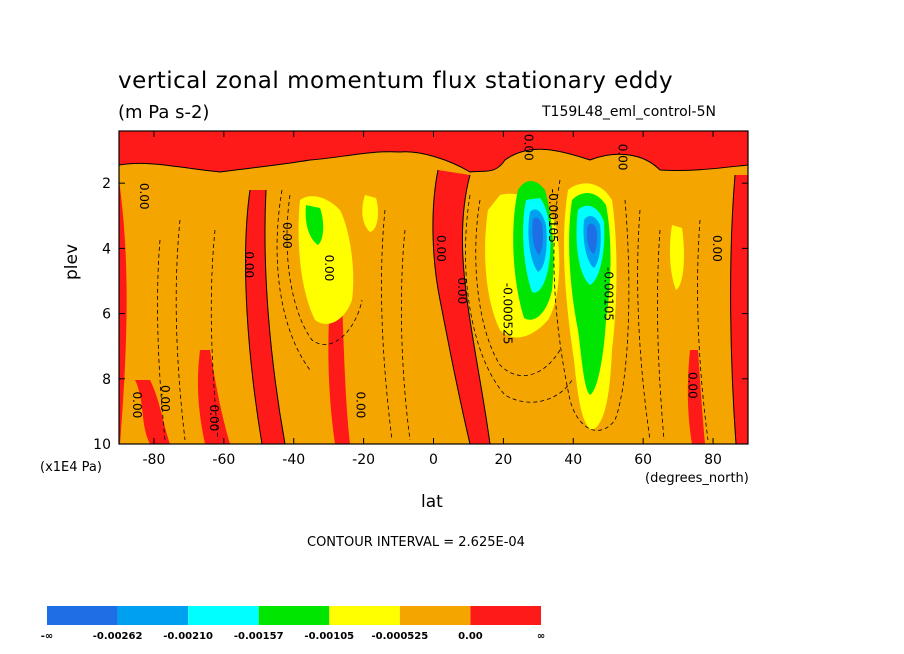  Describe the element at coordinates (416, 542) in the screenshot. I see `contour-interval: CONTOUR INTERVAL = 2.625E-04` at that location.